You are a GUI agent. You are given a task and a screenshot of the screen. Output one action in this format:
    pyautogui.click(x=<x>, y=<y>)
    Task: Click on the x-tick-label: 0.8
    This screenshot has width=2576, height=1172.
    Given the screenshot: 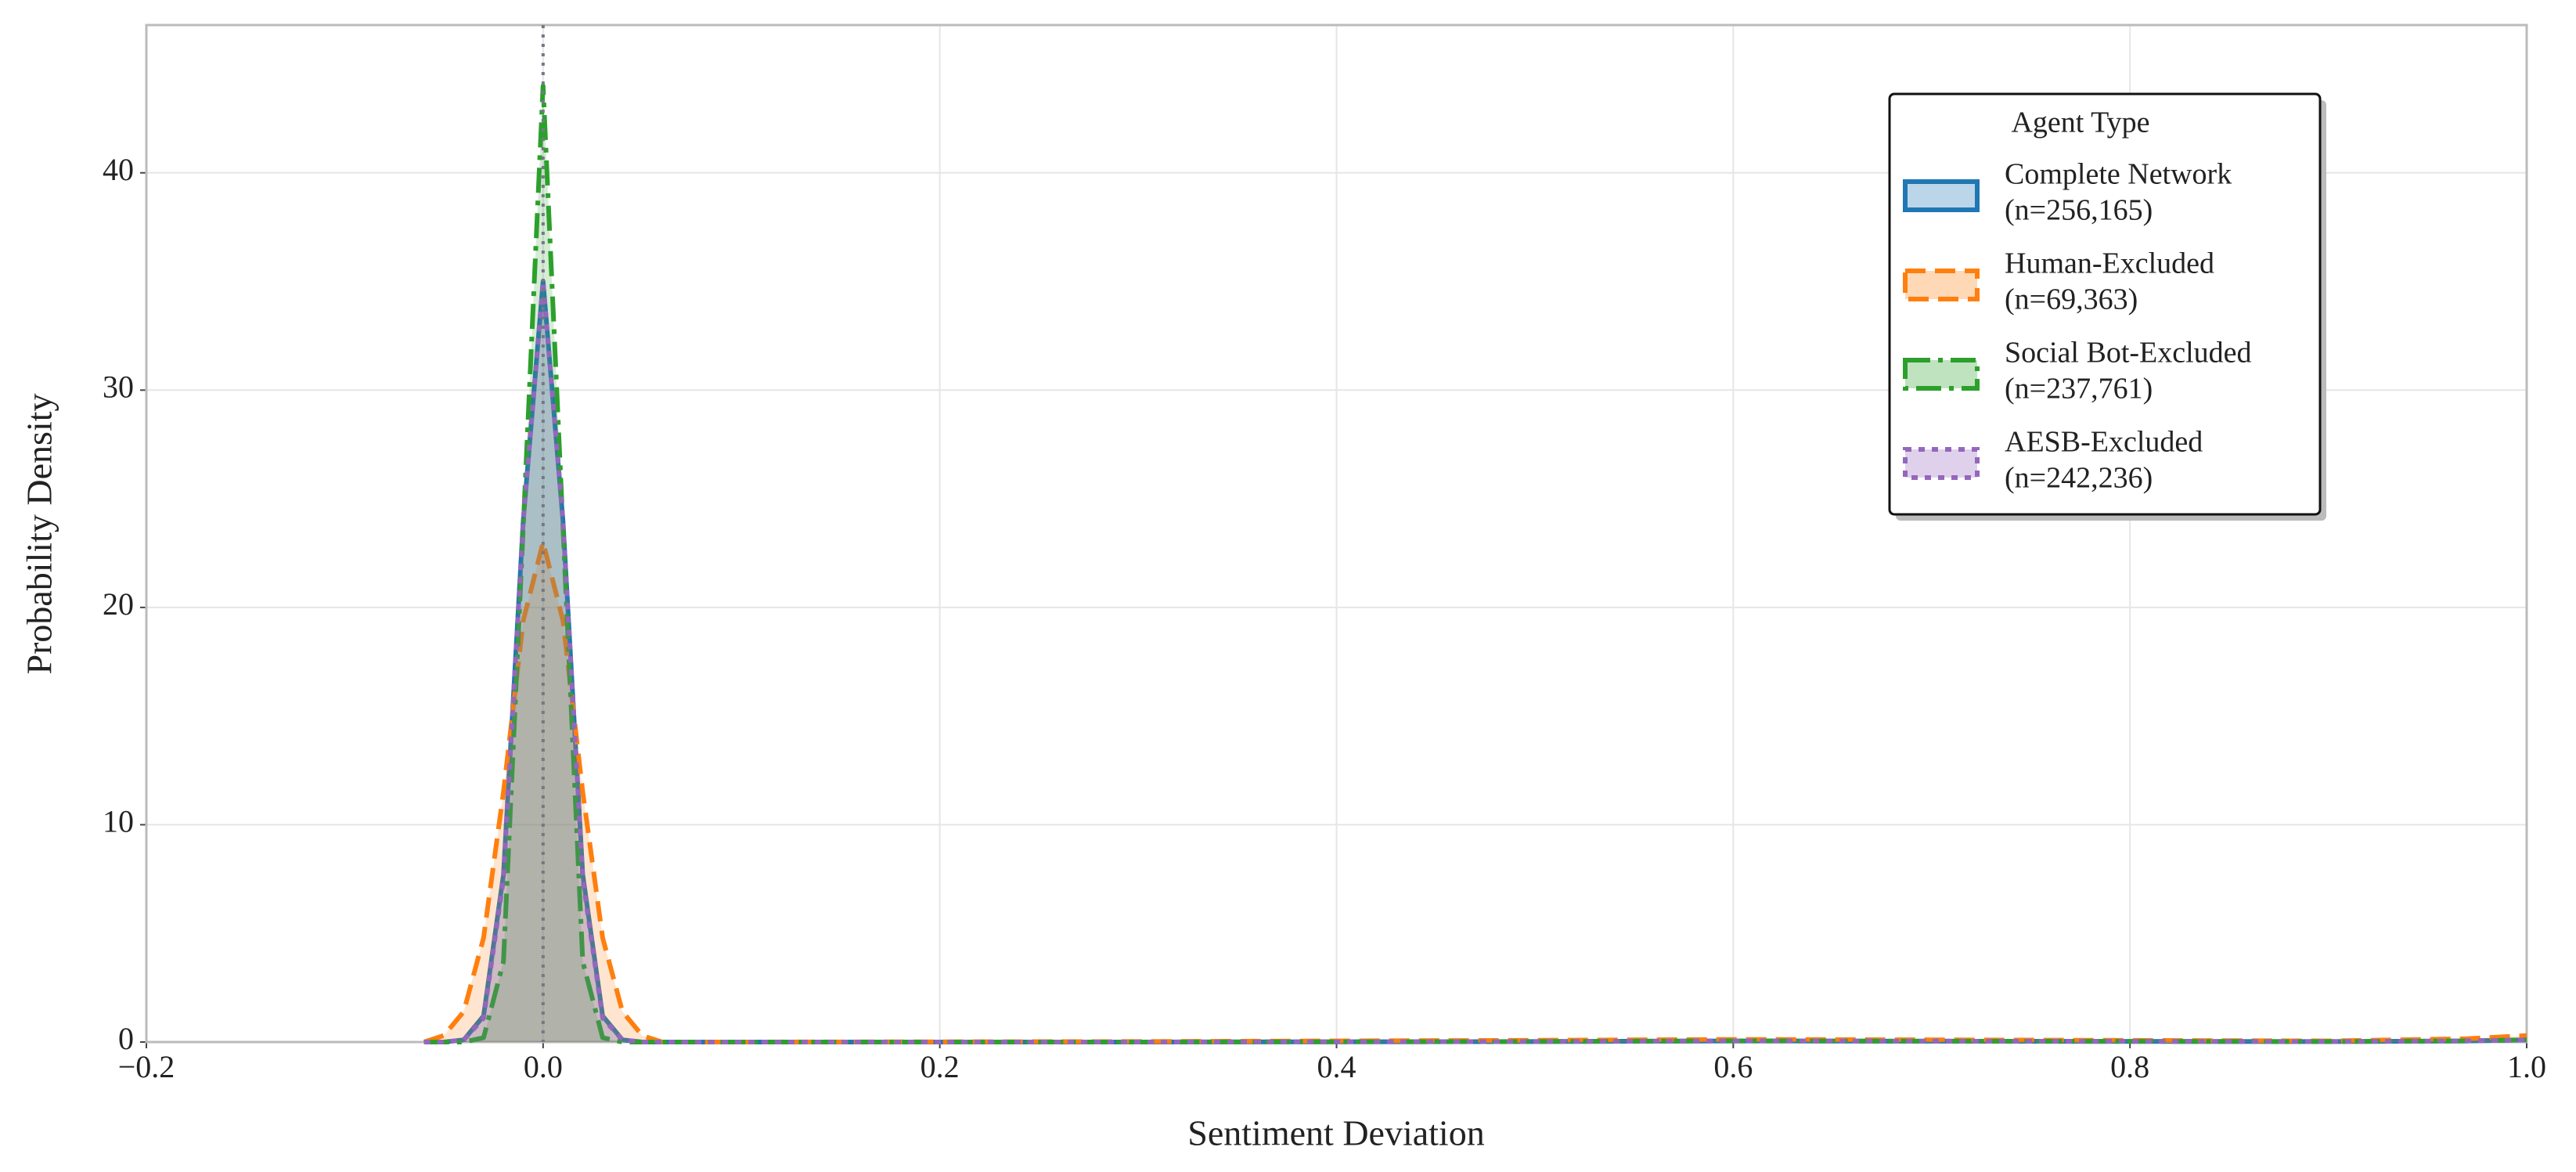 What is the action you would take?
    pyautogui.click(x=2129, y=1066)
    